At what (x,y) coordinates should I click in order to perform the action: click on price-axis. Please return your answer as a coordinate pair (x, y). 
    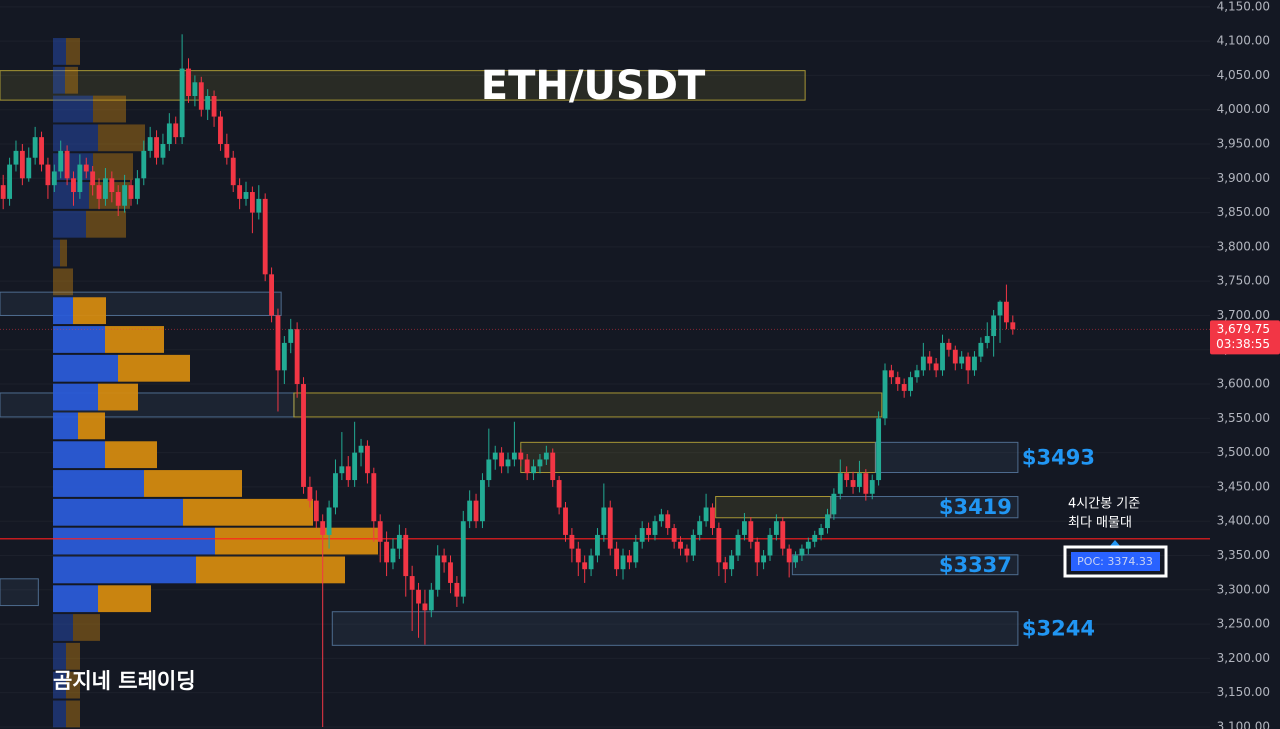
    Looking at the image, I should click on (1245, 364).